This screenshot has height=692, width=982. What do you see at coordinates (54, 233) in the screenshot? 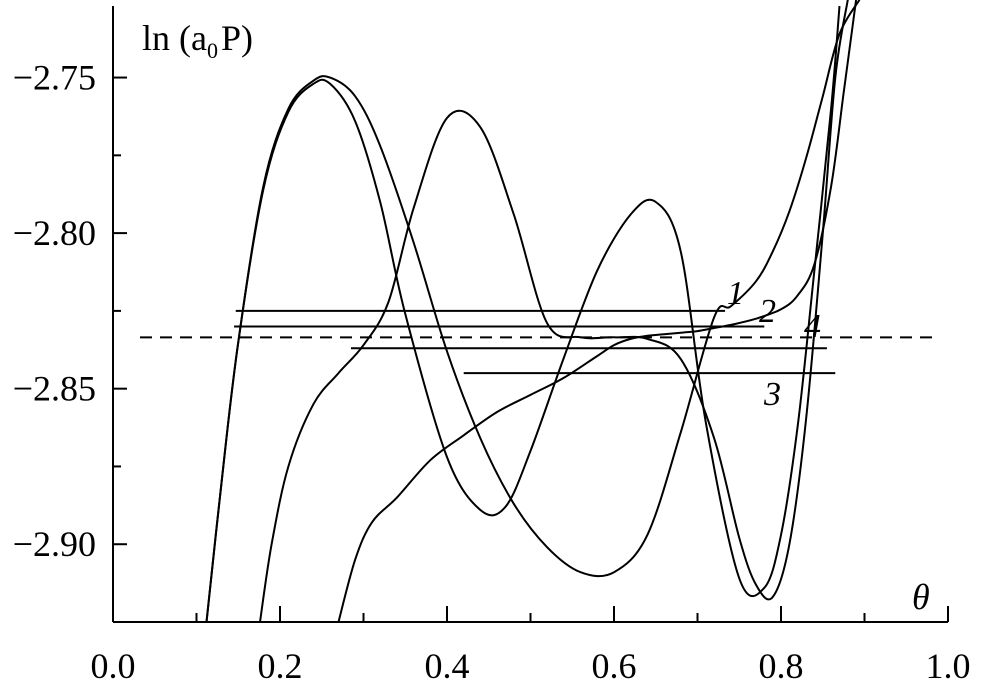
I see `y-tick-label: −2.80` at bounding box center [54, 233].